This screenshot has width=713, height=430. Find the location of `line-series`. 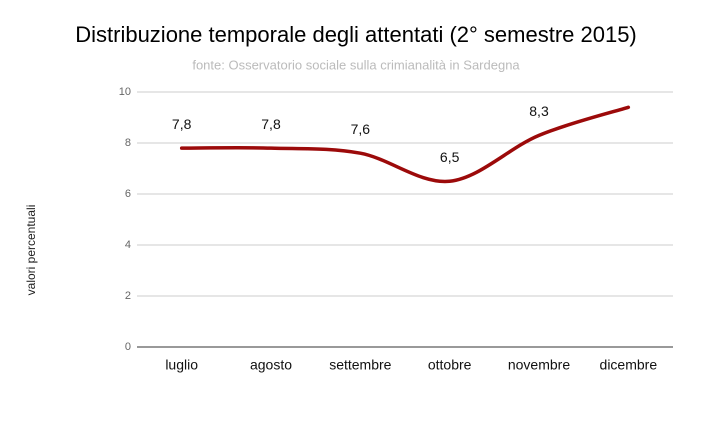

line-series is located at coordinates (405, 144).